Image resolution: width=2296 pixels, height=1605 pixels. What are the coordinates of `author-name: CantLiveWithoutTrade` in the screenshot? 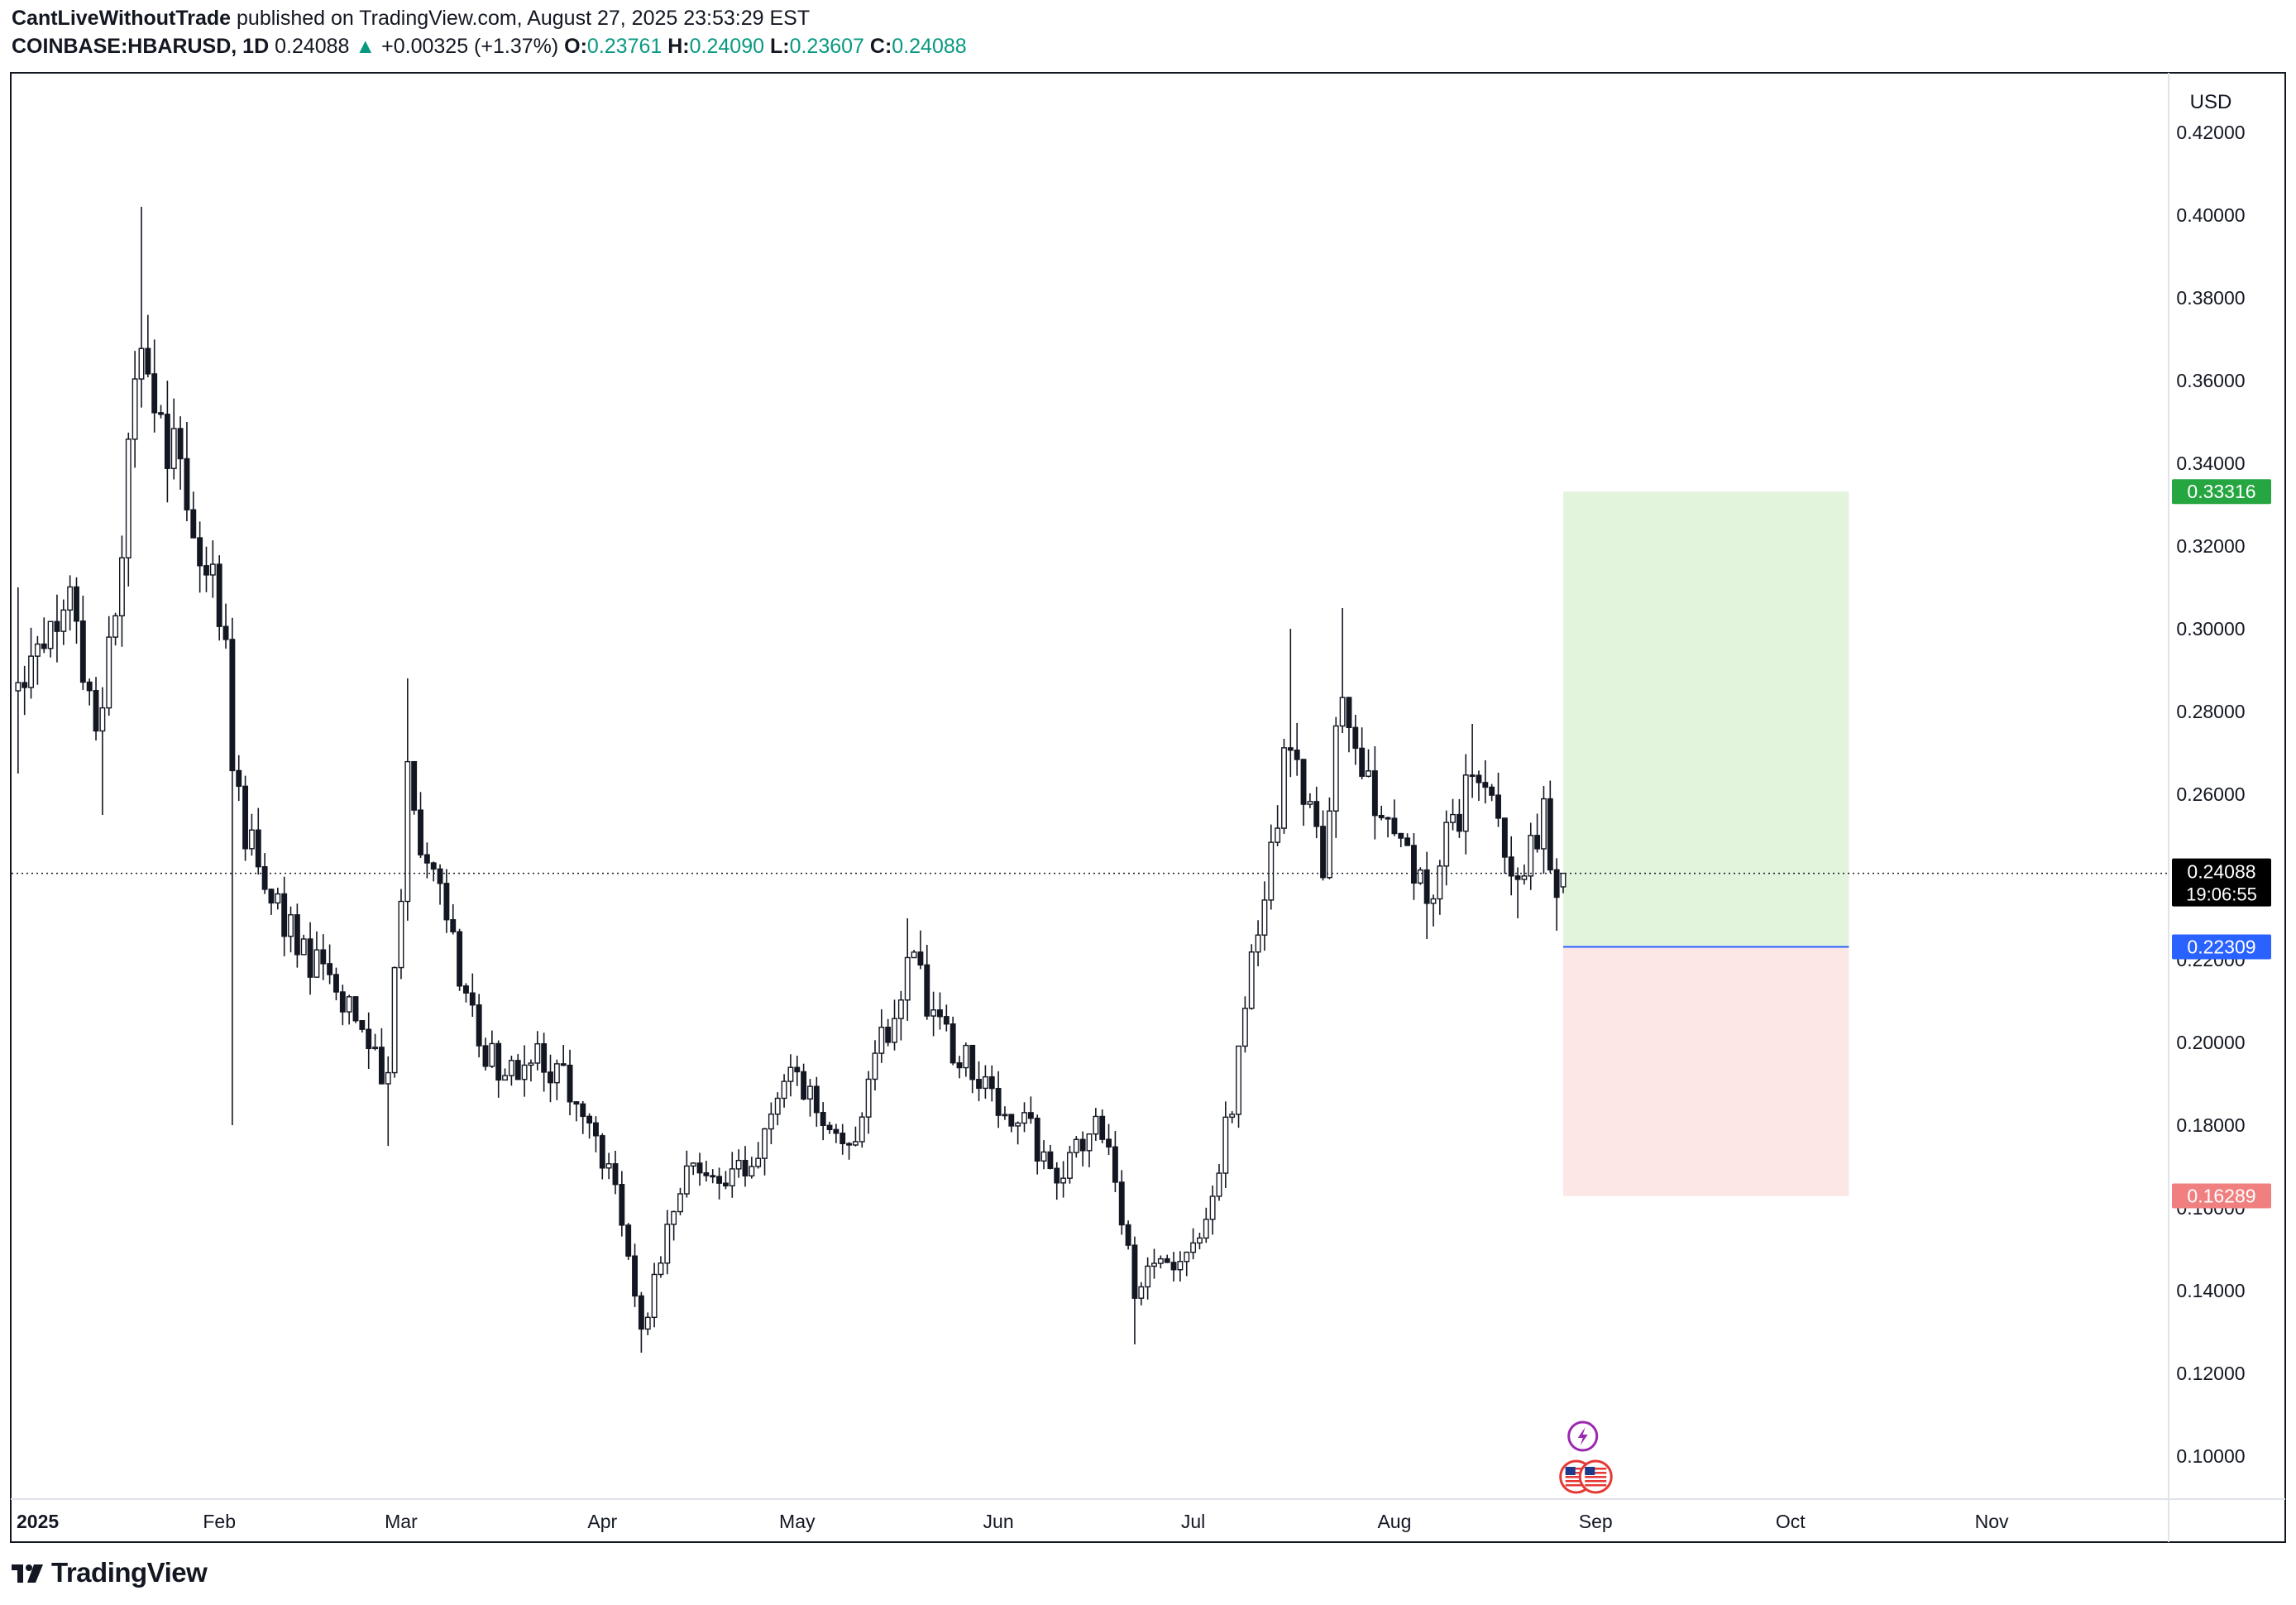 It's located at (122, 18).